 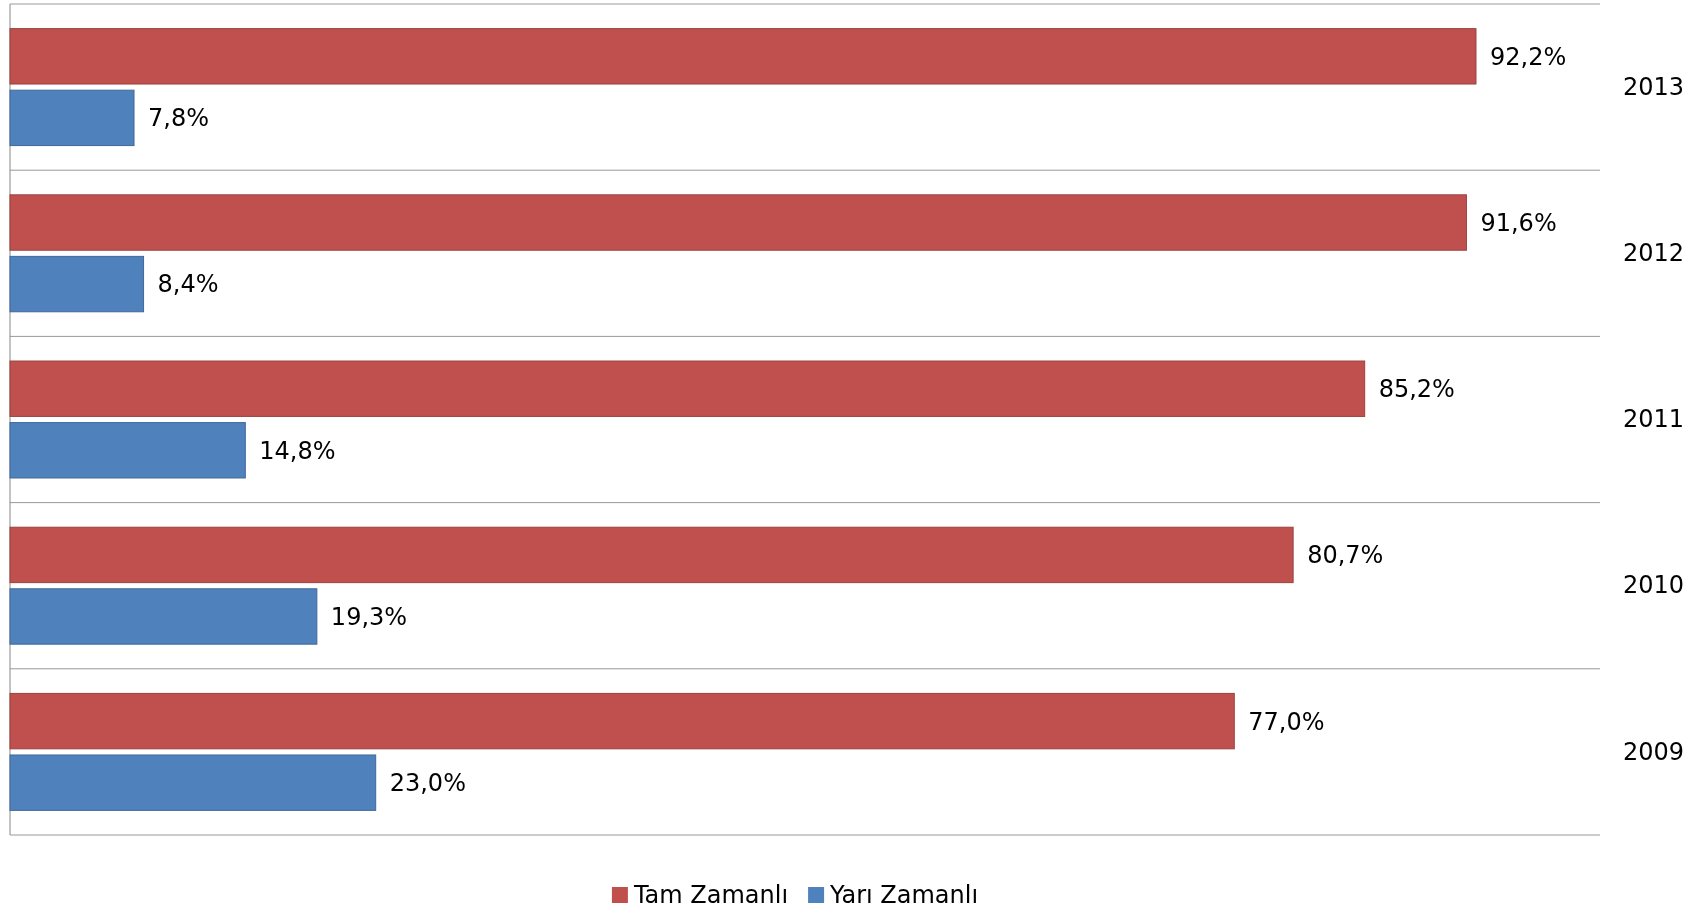 What do you see at coordinates (1654, 585) in the screenshot?
I see `y-tick-label: 2010` at bounding box center [1654, 585].